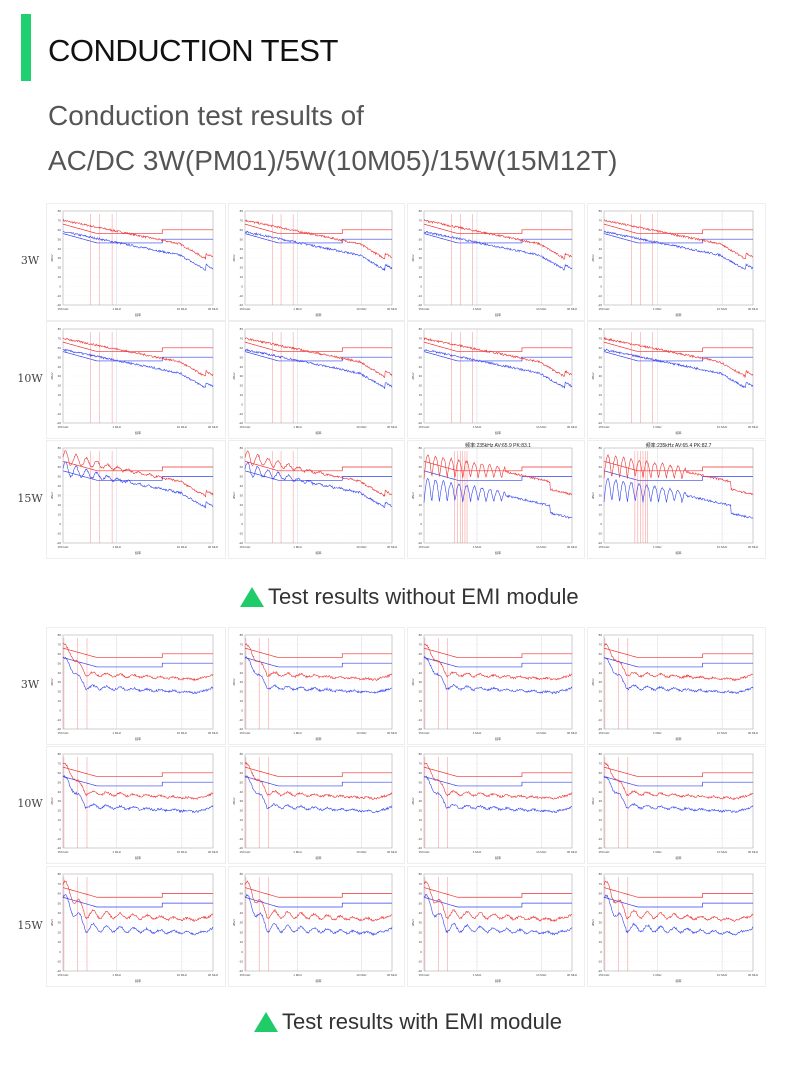 The width and height of the screenshot is (790, 1067). I want to click on y-tick-label: 70, so click(242, 884).